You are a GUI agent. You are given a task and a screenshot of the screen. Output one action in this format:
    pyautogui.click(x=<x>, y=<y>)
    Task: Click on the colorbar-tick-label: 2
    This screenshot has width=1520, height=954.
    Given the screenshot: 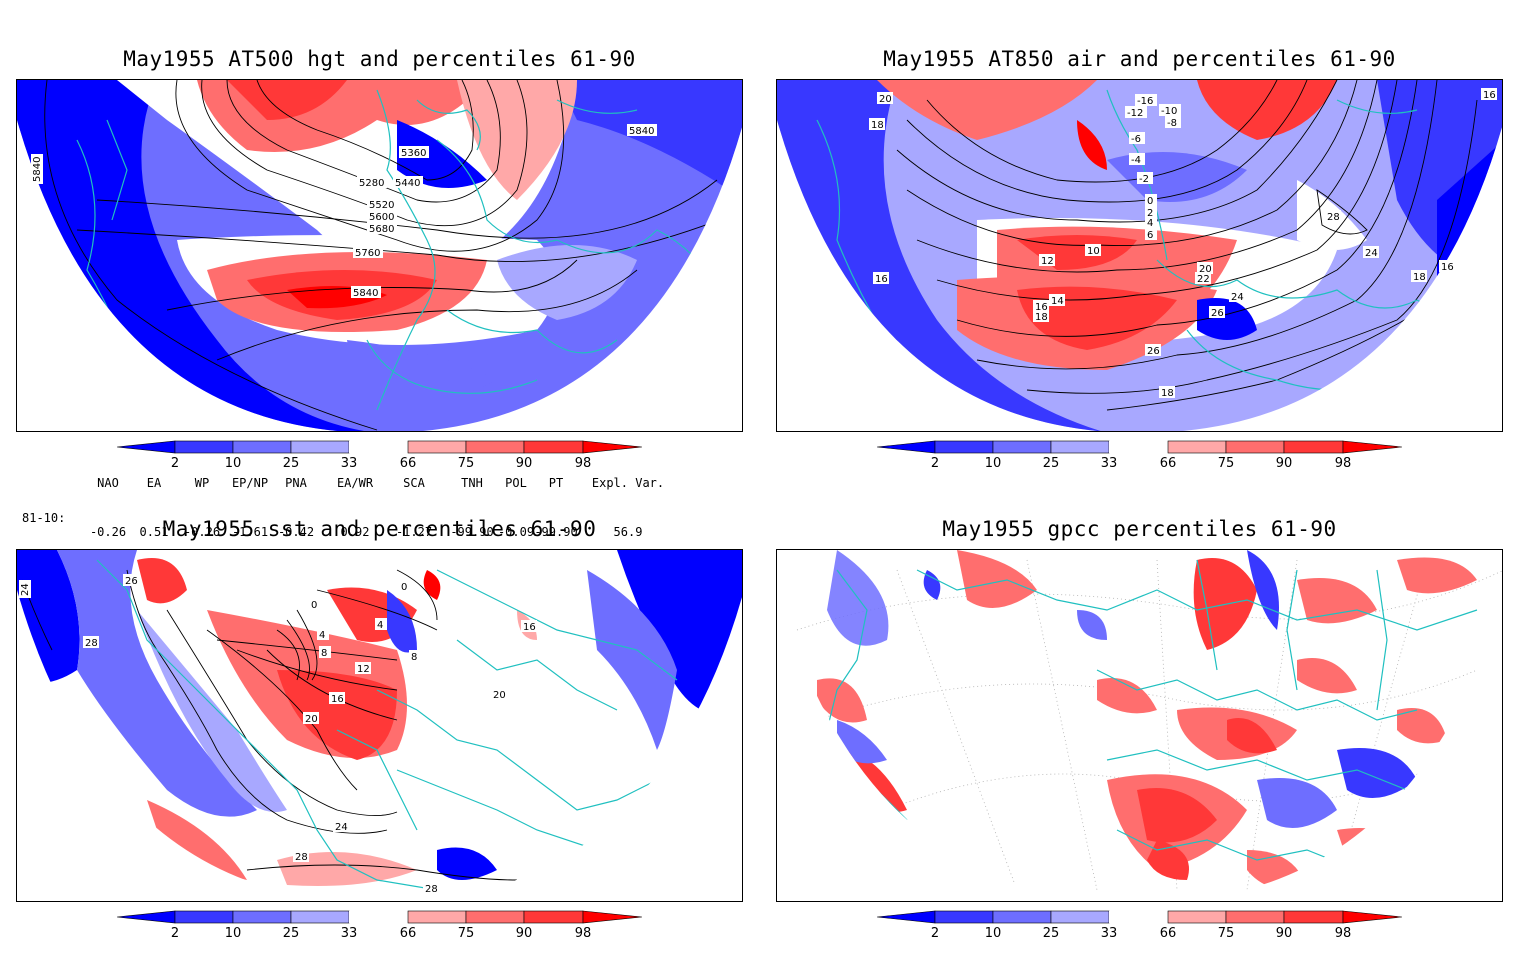 What is the action you would take?
    pyautogui.click(x=175, y=933)
    